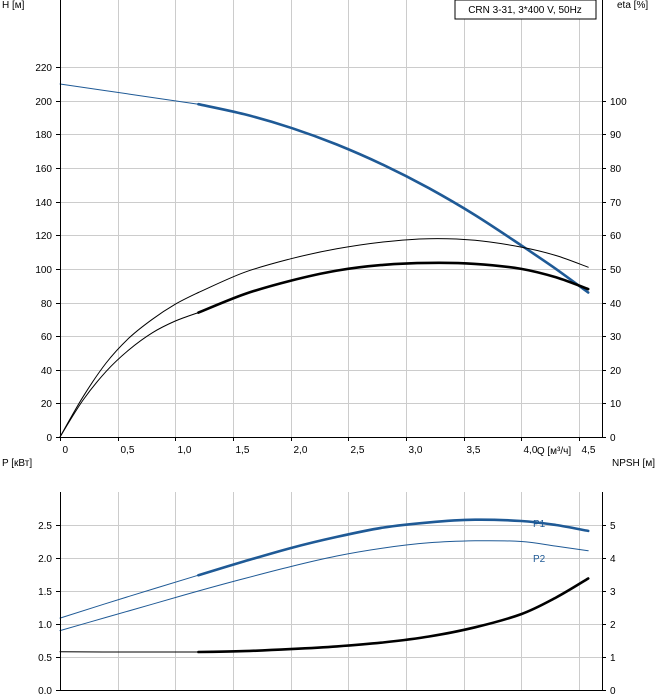 This screenshot has width=658, height=700. What do you see at coordinates (301, 450) in the screenshot?
I see `x-tick-label: 2,0` at bounding box center [301, 450].